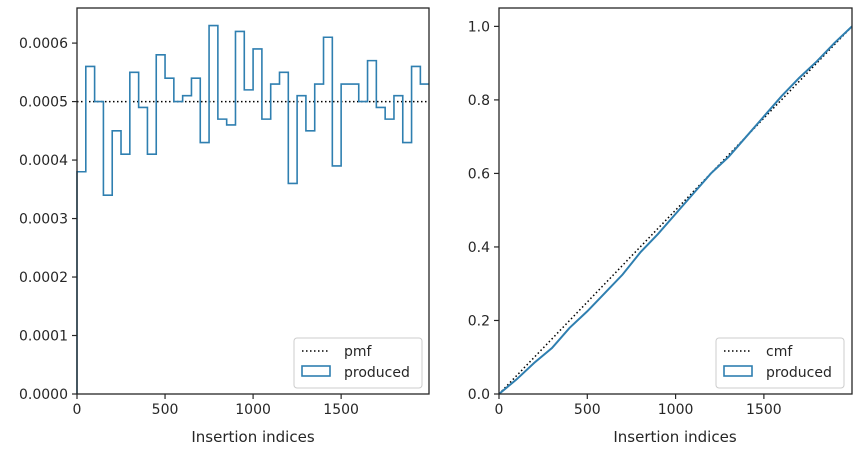  What do you see at coordinates (799, 373) in the screenshot?
I see `cmf-legend-produced-label: produced` at bounding box center [799, 373].